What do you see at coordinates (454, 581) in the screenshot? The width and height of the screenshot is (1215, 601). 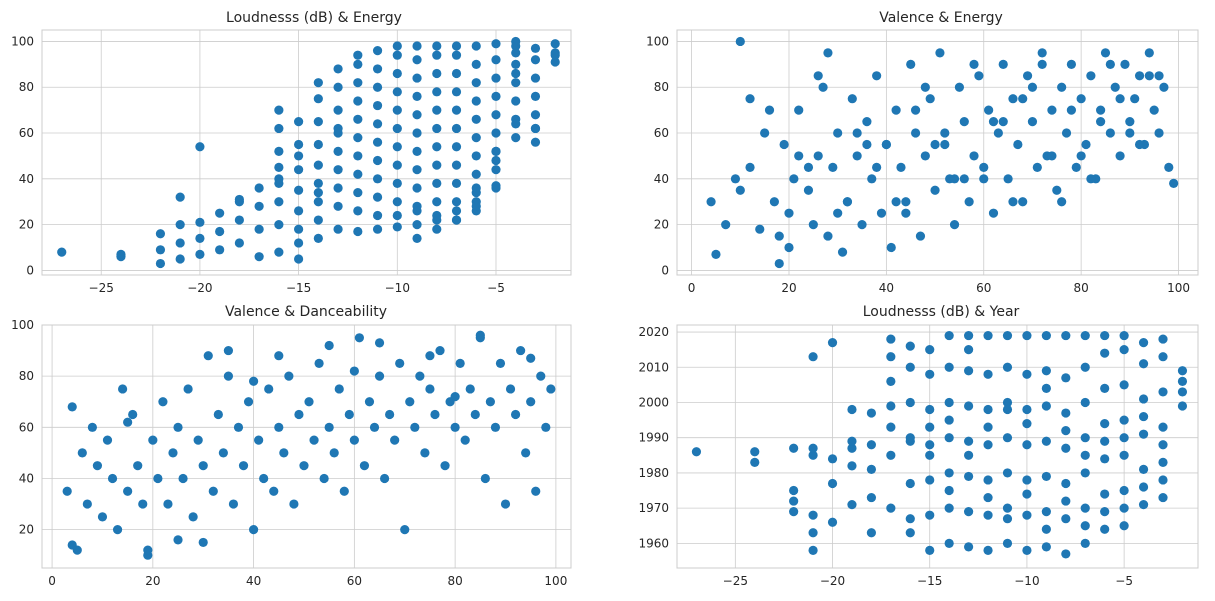 I see `x-tick-label: 80` at bounding box center [454, 581].